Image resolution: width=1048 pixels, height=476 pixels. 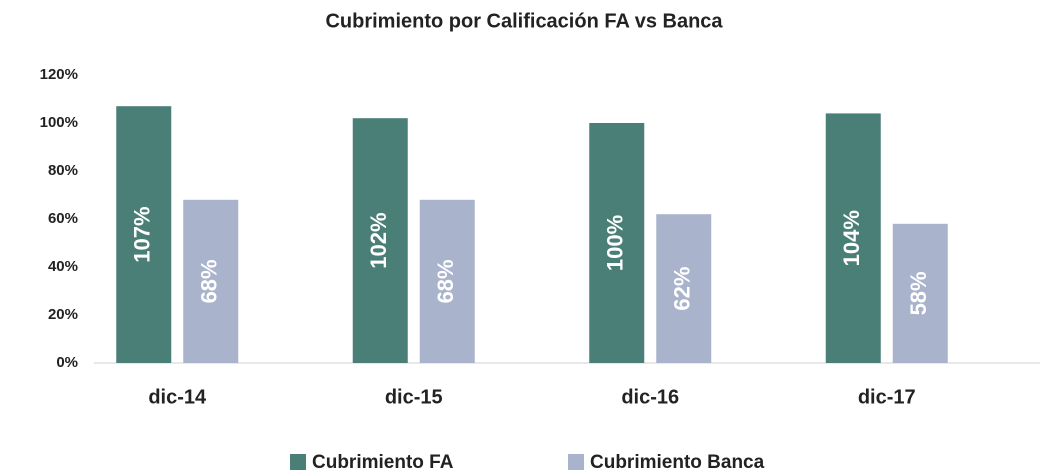 What do you see at coordinates (67, 362) in the screenshot?
I see `y-tick-label: 0%` at bounding box center [67, 362].